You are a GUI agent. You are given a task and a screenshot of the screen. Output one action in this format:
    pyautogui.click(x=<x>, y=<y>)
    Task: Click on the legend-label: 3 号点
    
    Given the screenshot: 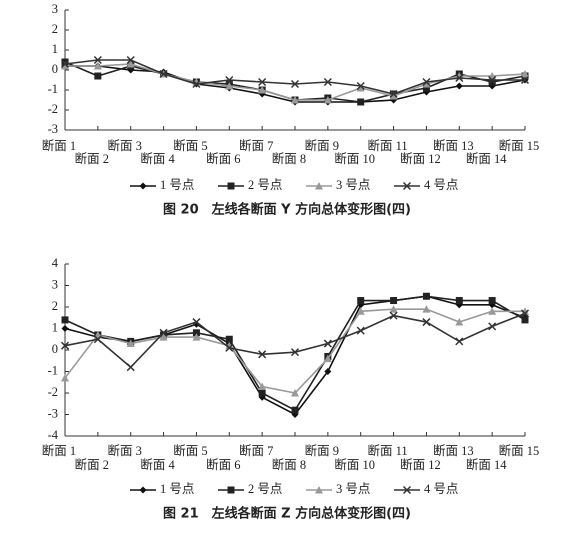 What is the action you would take?
    pyautogui.click(x=353, y=185)
    